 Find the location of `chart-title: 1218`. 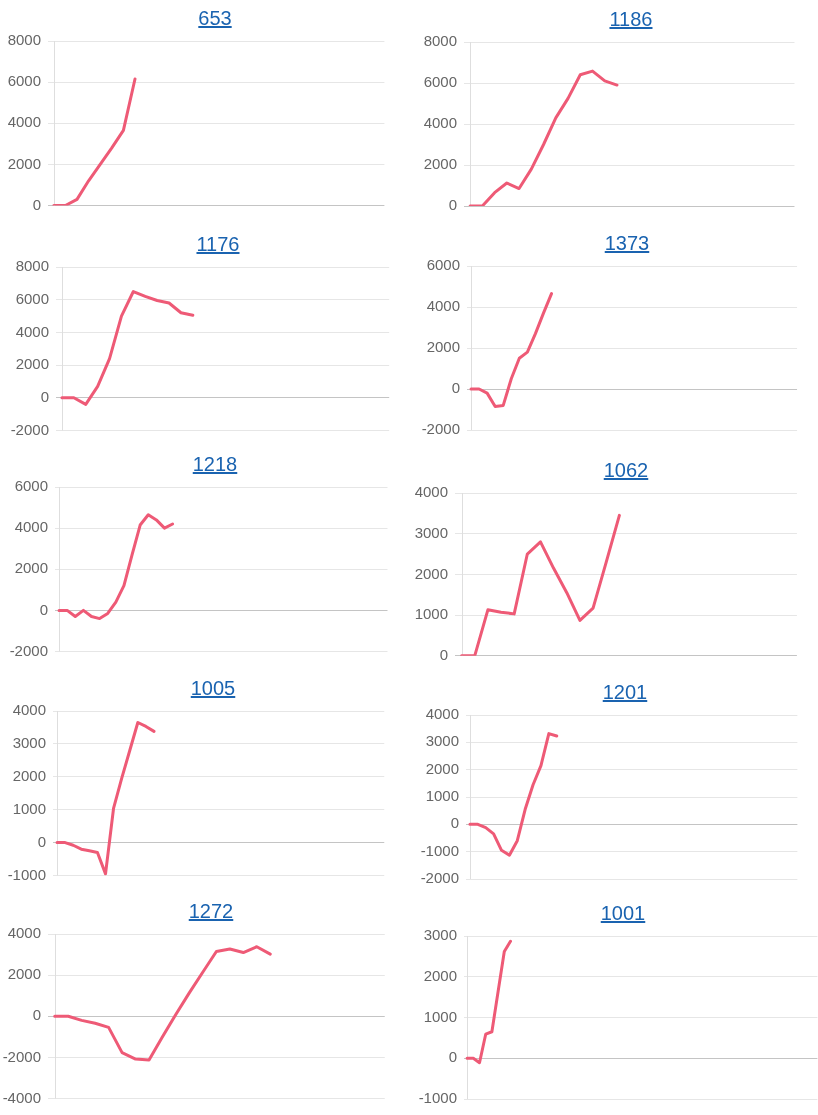

chart-title: 1218 is located at coordinates (215, 464).